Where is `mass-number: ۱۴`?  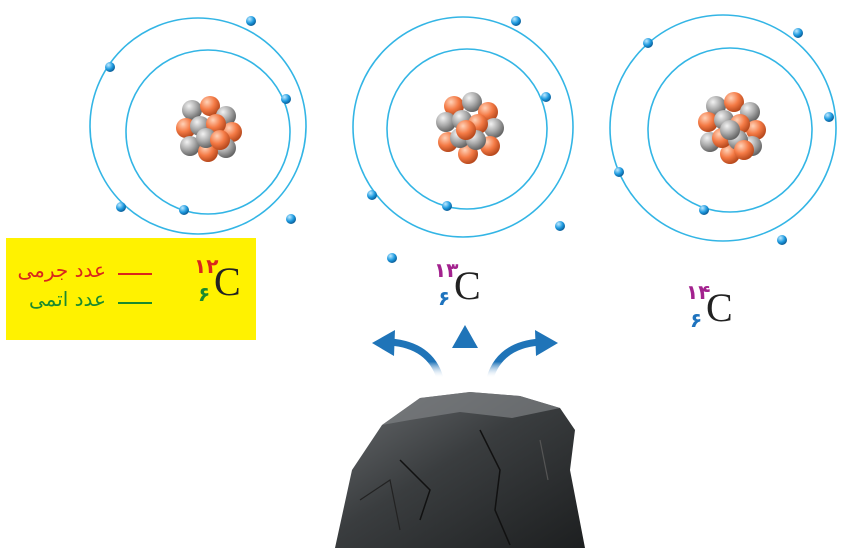
mass-number: ۱۴ is located at coordinates (698, 292).